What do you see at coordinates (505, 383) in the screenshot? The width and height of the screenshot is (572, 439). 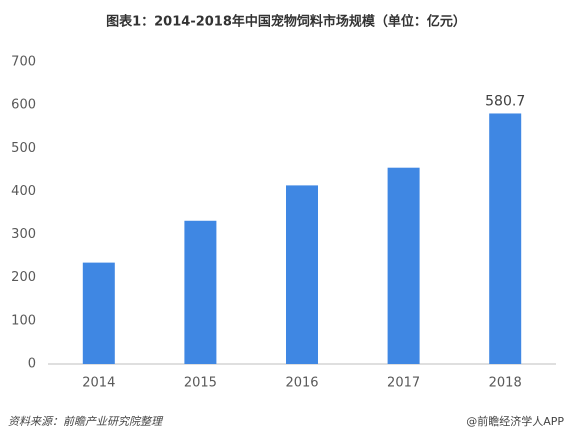 I see `x-tick-label: 2018` at bounding box center [505, 383].